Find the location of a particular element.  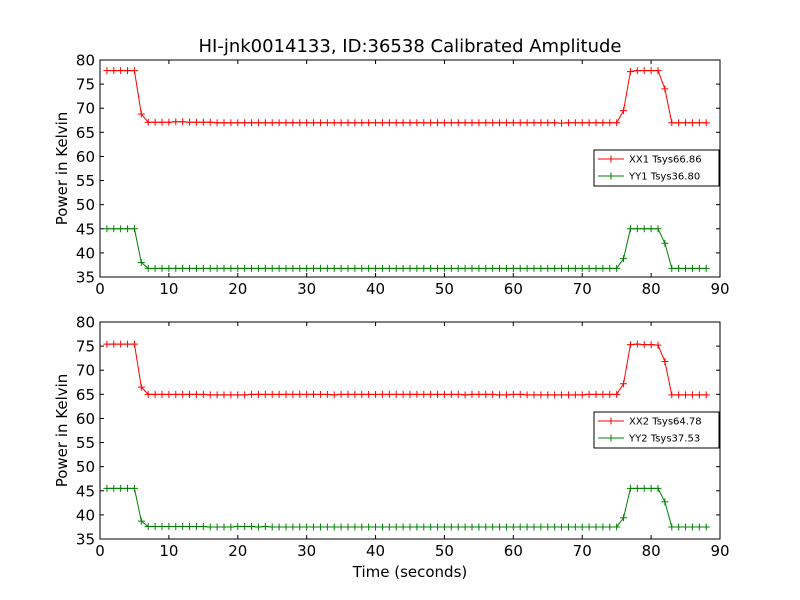

bottom-series-2-markers is located at coordinates (406, 507).